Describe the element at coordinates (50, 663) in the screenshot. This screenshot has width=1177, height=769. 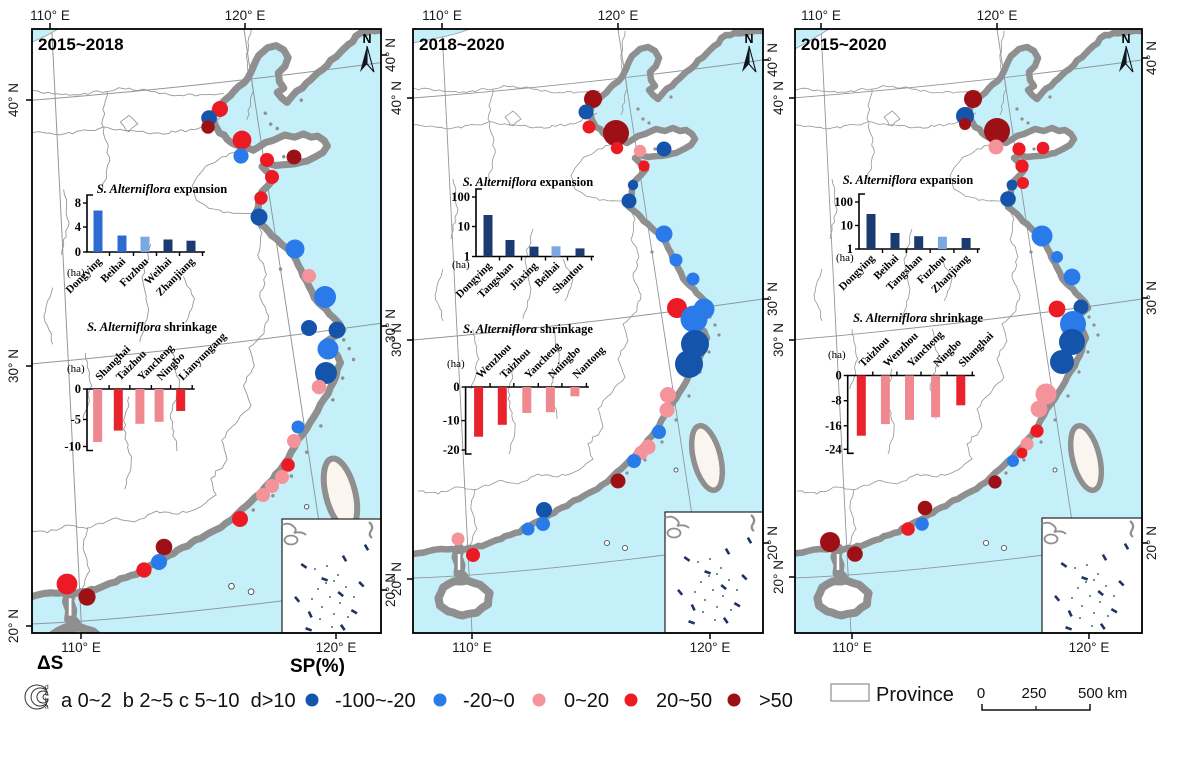
I see `svg-text: ΔS` at that location.